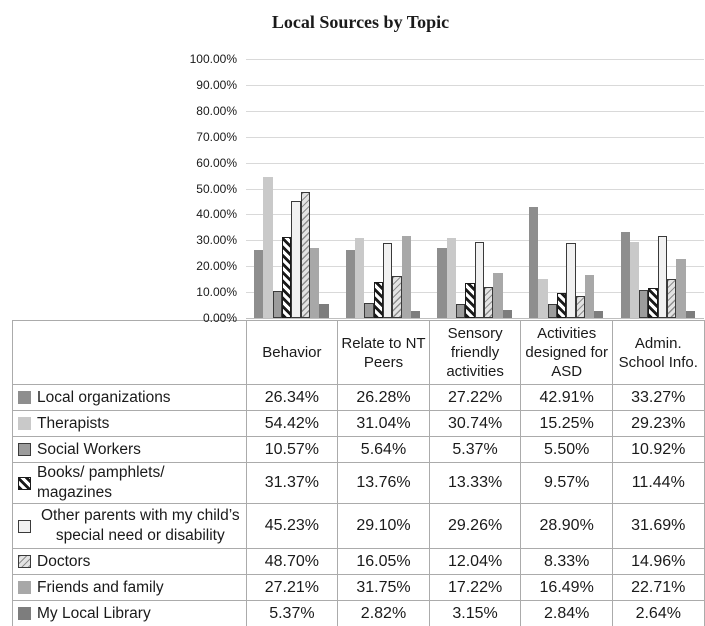 This screenshot has width=705, height=626. I want to click on value-friends-and-family-activities-designed-for-asd: 16.49%, so click(566, 587).